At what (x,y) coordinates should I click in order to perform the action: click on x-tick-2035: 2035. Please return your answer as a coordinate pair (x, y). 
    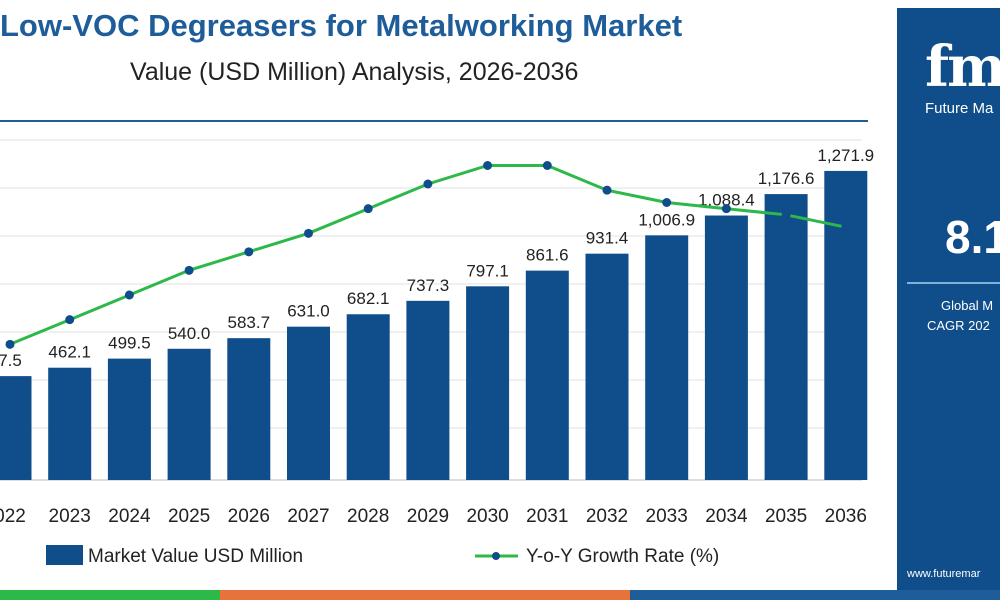
    Looking at the image, I should click on (786, 516).